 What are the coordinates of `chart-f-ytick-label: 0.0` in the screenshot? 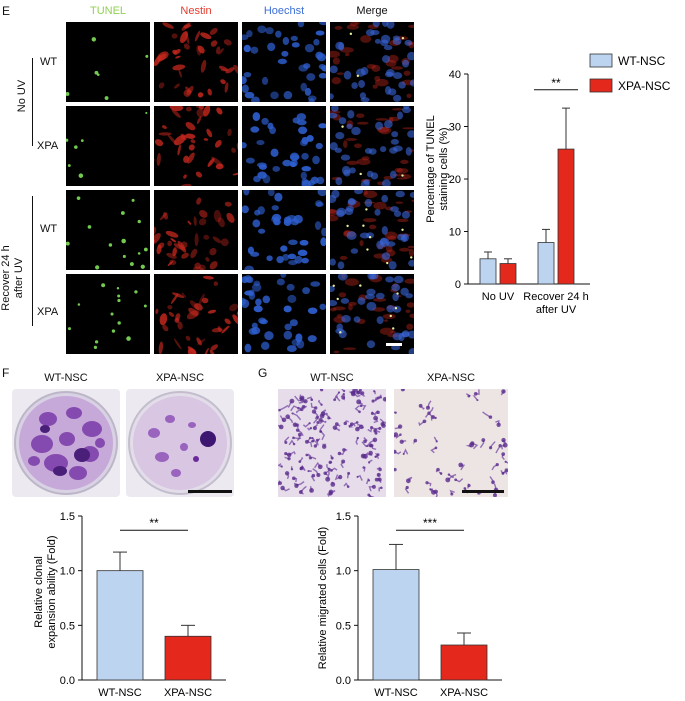 It's located at (67, 681).